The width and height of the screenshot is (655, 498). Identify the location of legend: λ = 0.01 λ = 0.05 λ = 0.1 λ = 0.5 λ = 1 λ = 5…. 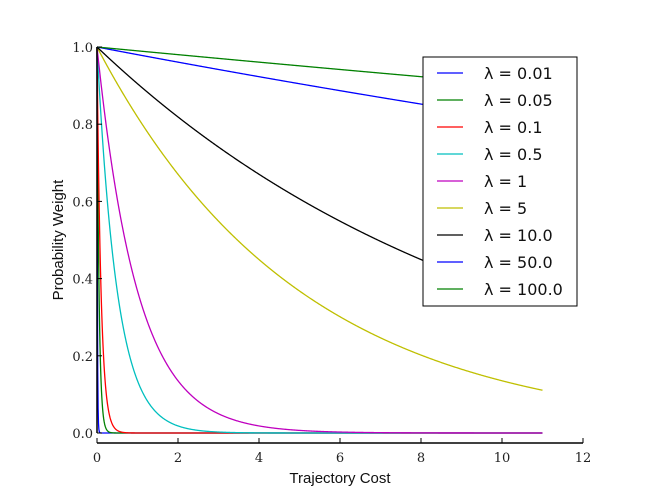
(500, 181).